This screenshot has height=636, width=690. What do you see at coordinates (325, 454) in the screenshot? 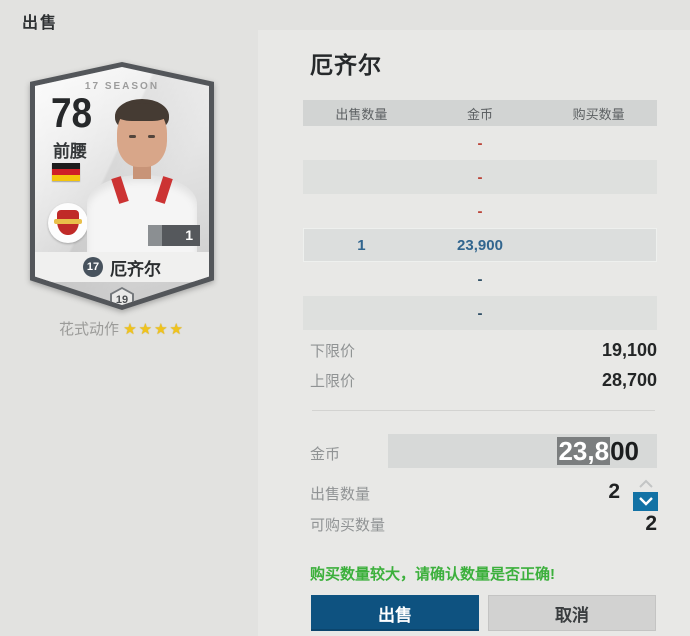
I see `coin-price-label: 金币` at bounding box center [325, 454].